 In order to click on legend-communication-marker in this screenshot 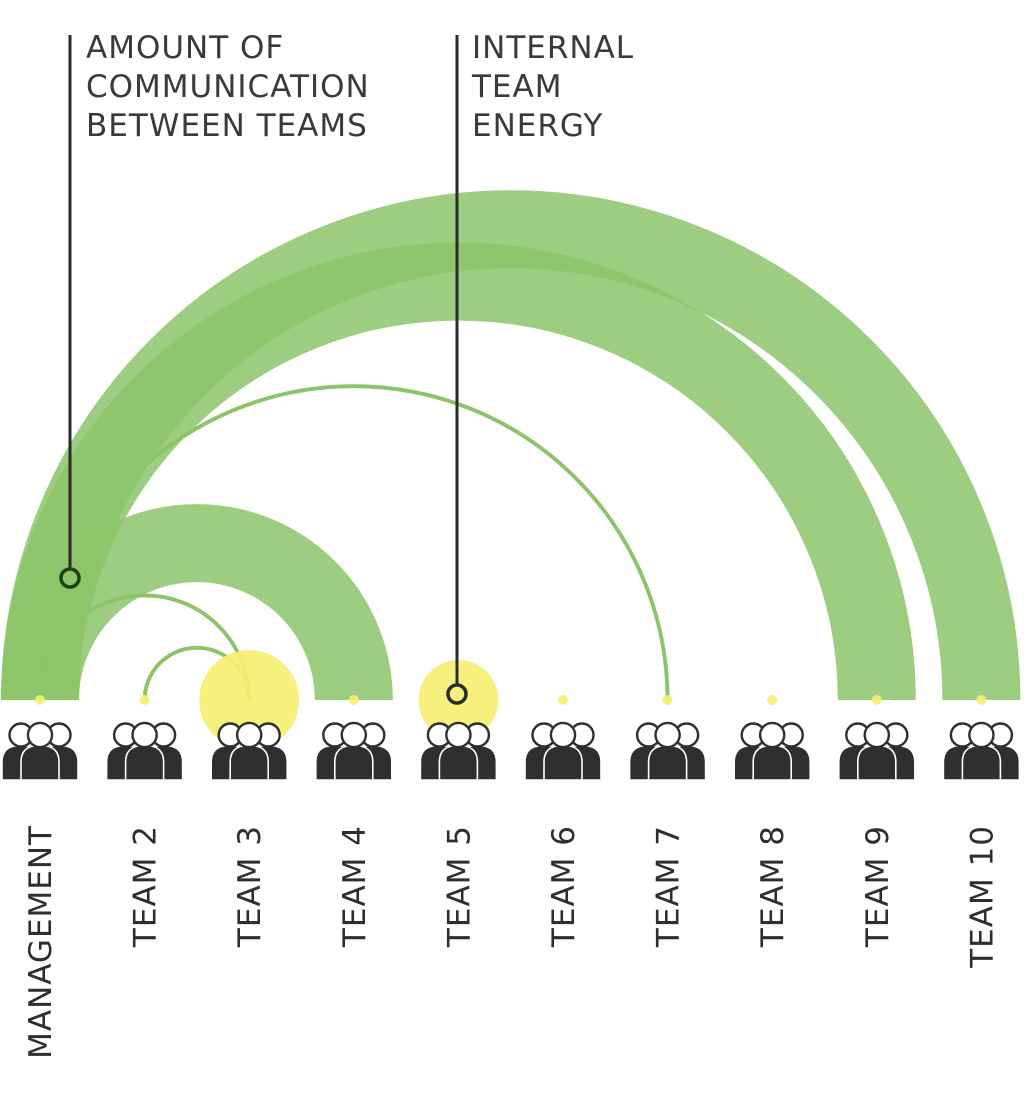, I will do `click(70, 578)`.